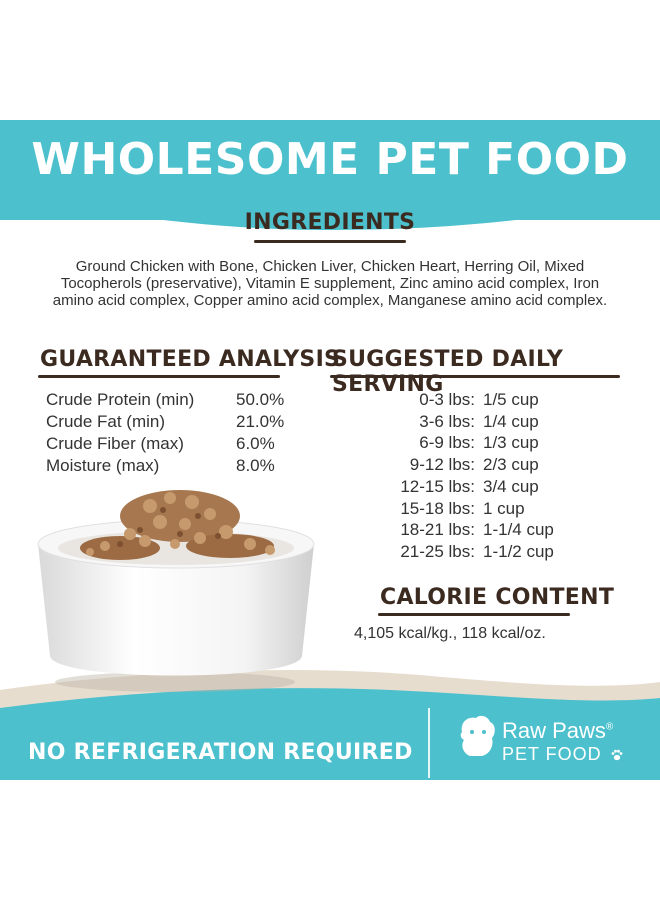  What do you see at coordinates (504, 508) in the screenshot?
I see `serving-amount: 1 cup` at bounding box center [504, 508].